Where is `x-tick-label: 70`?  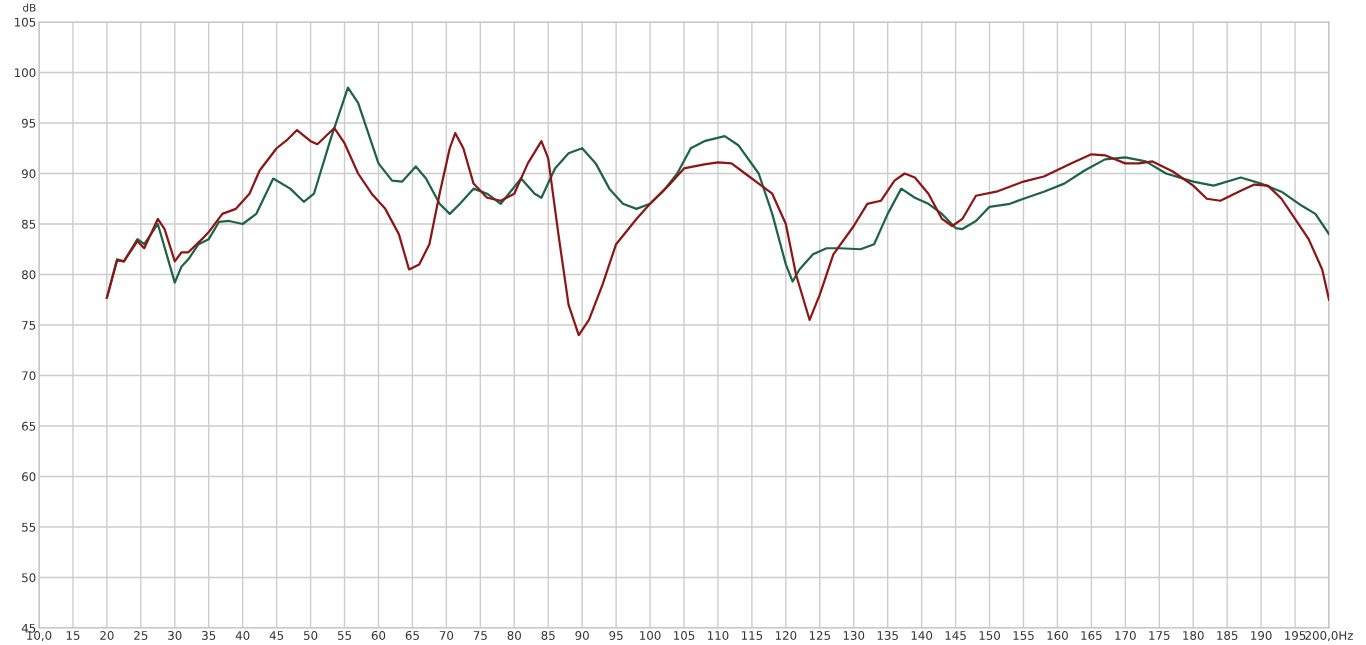 x-tick-label: 70 is located at coordinates (446, 635).